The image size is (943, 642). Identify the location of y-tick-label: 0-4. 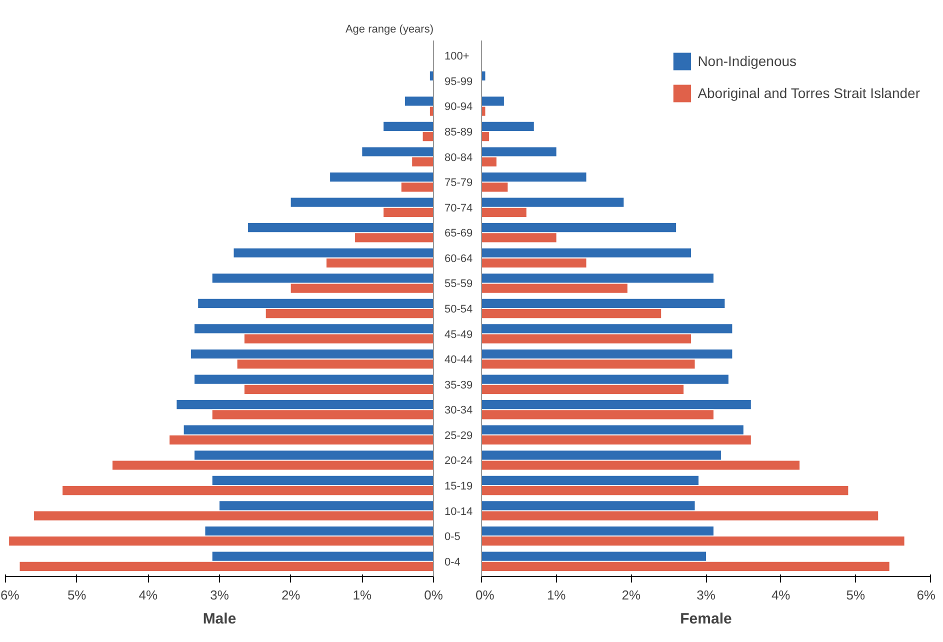
(452, 562).